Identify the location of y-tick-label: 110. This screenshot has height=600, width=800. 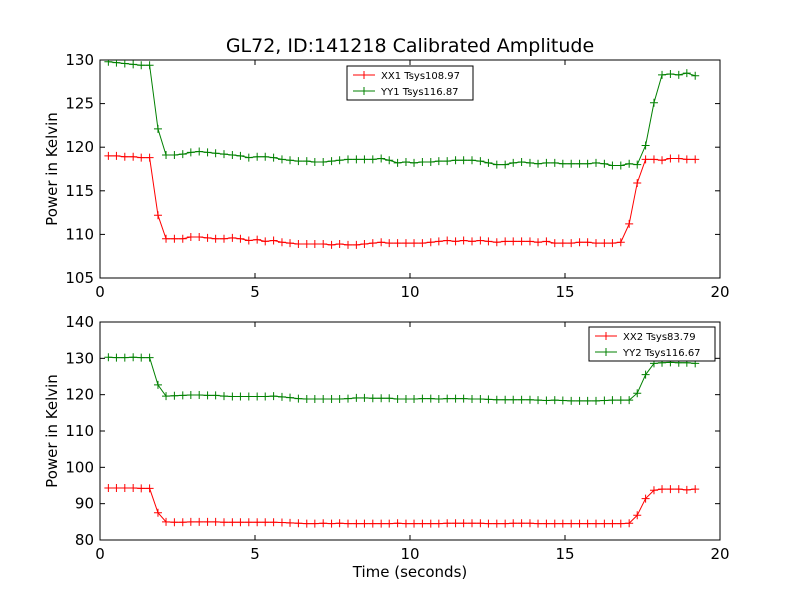
(79, 234).